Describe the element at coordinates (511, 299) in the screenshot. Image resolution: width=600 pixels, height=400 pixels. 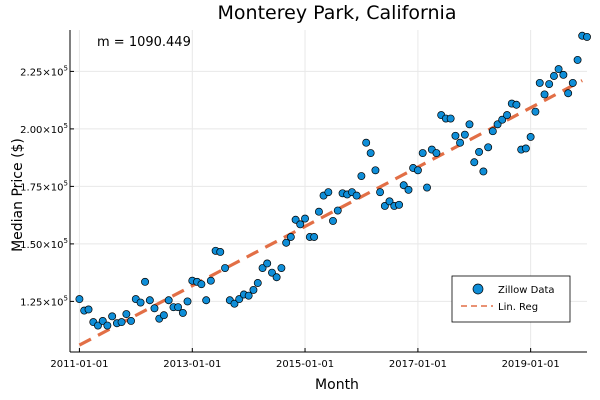
I see `legend-box` at that location.